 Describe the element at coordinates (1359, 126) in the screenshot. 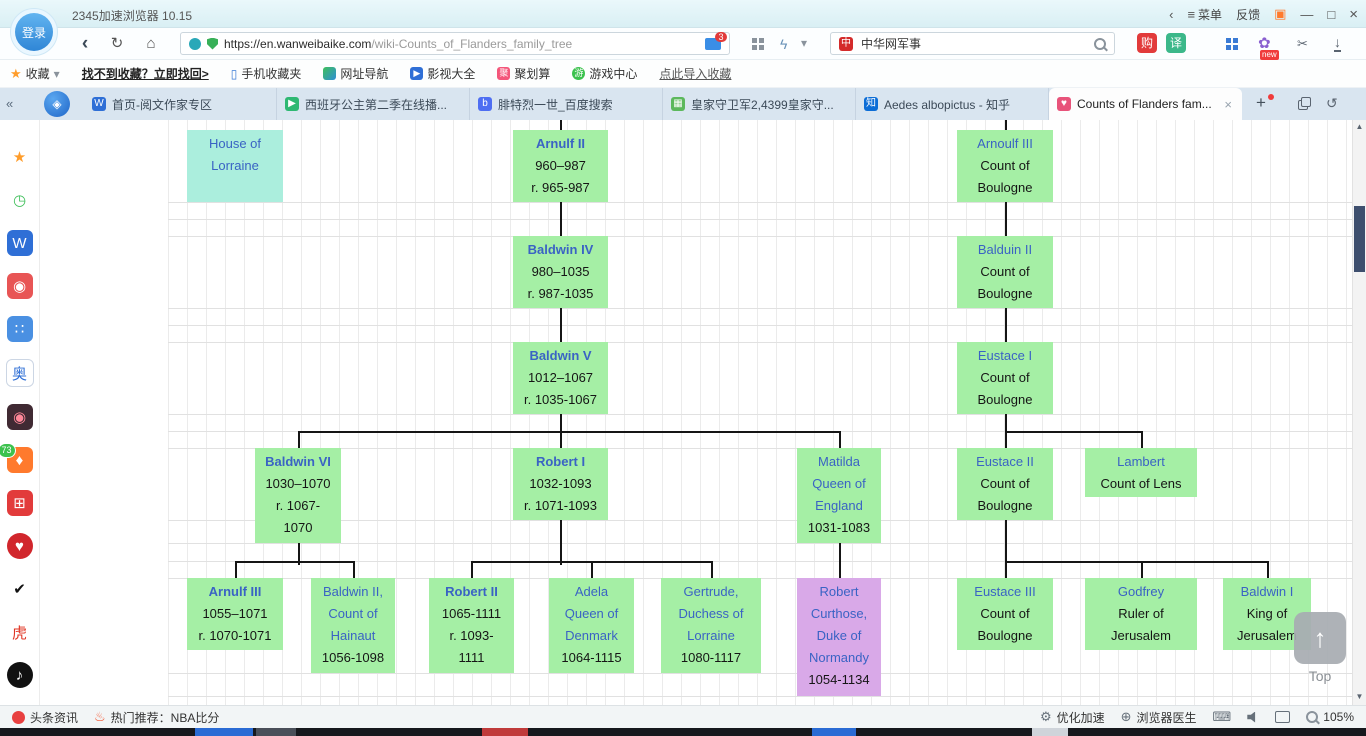

I see `scroll-up-arrow: ▲` at that location.